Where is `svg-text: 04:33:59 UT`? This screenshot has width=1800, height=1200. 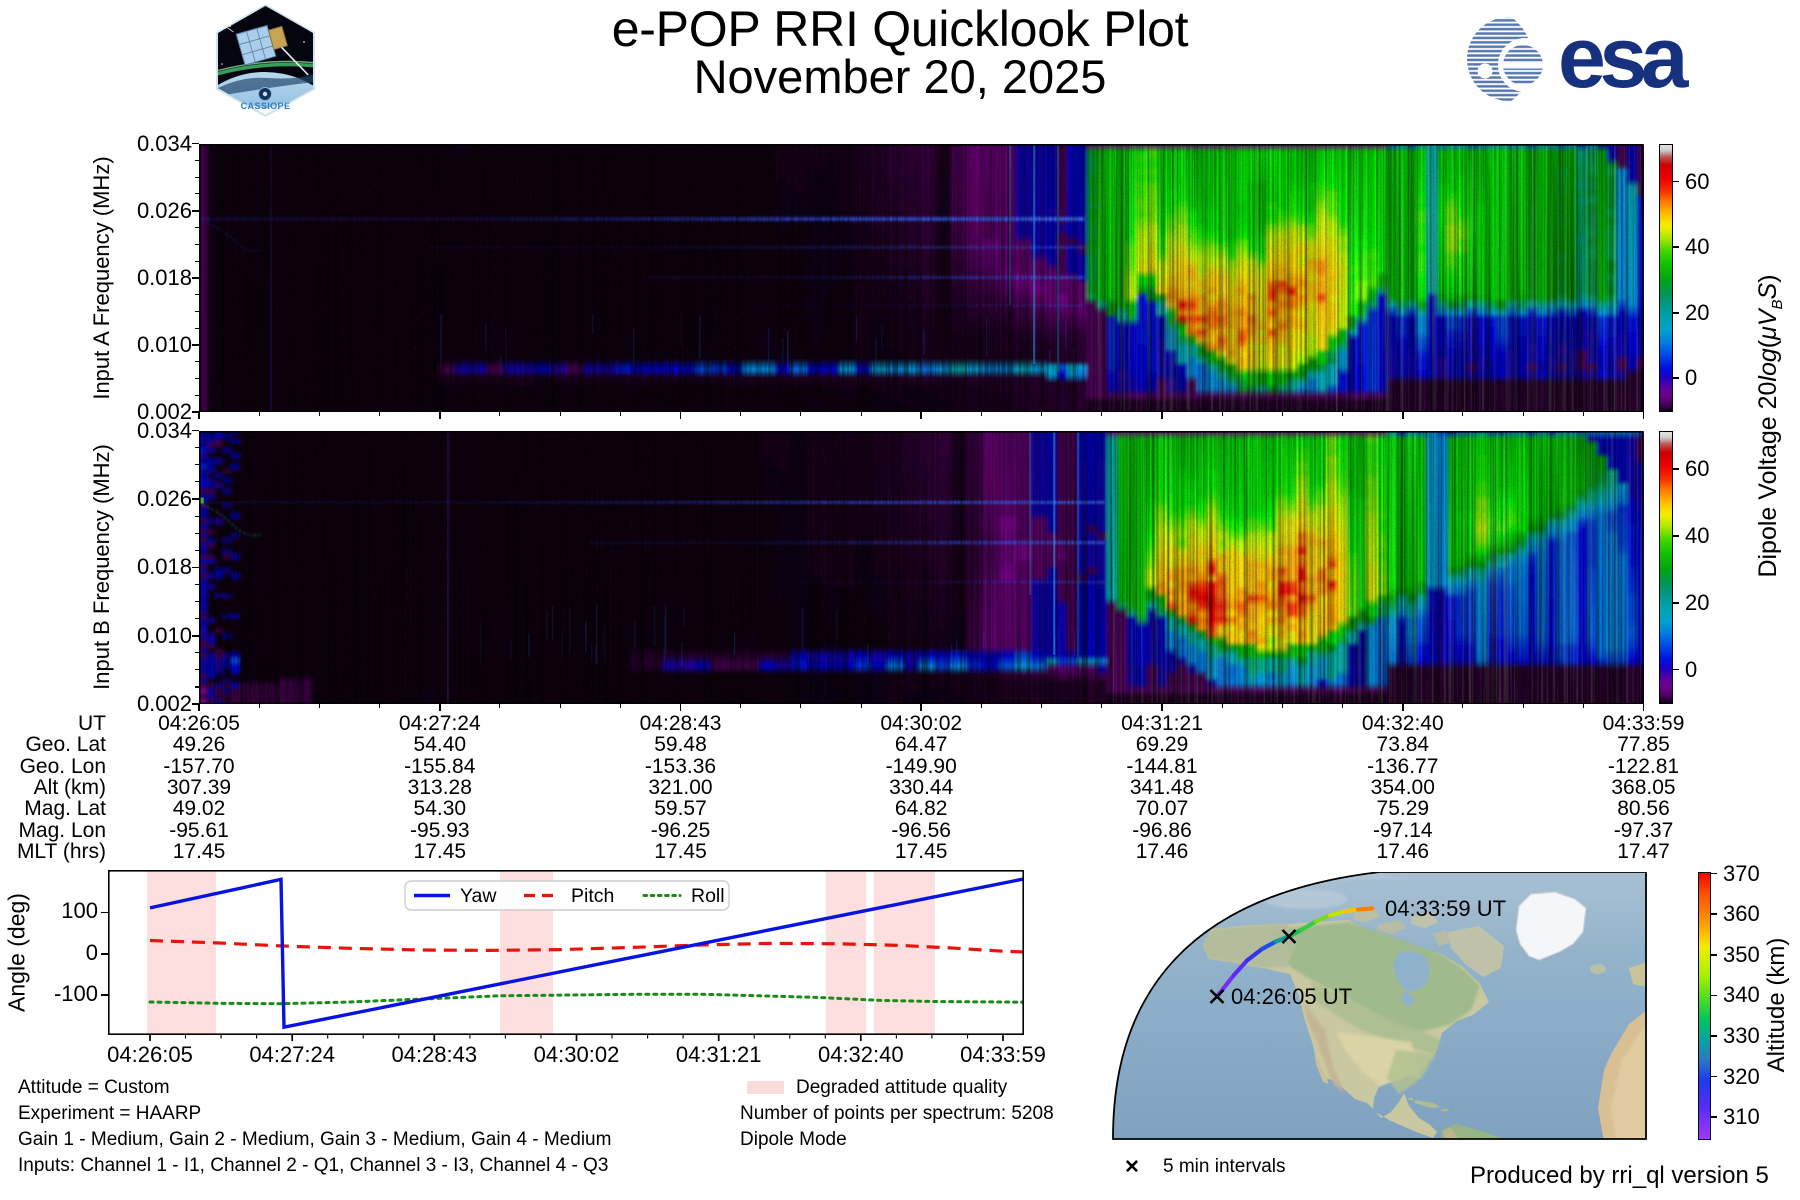
svg-text: 04:33:59 UT is located at coordinates (1445, 908).